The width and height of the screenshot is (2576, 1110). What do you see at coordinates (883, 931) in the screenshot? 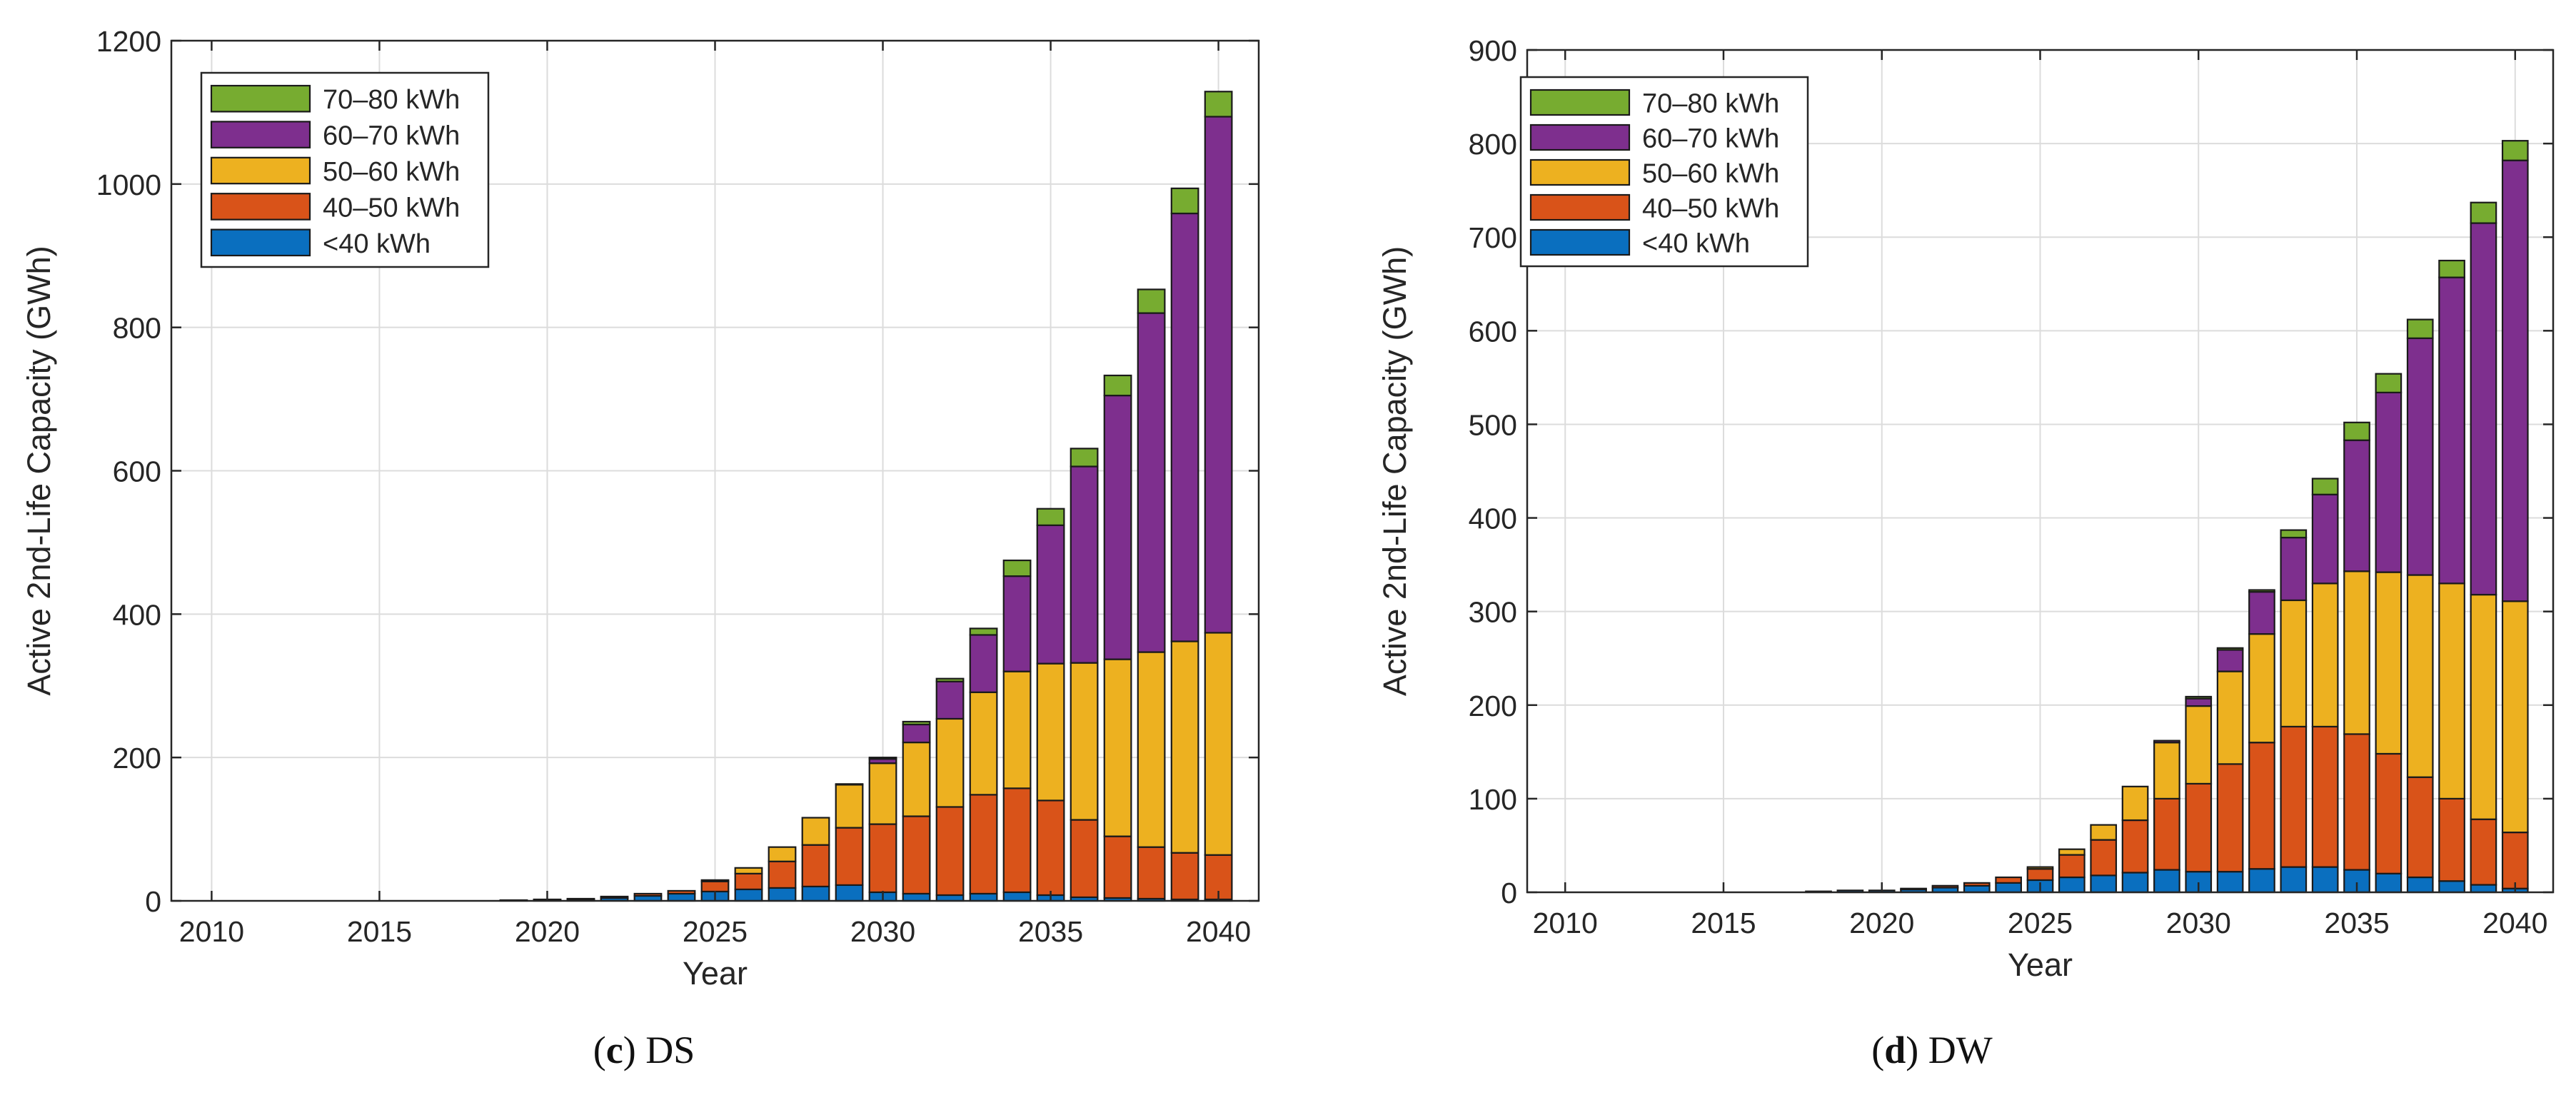
I see `x-tick-label: 2030` at bounding box center [883, 931].